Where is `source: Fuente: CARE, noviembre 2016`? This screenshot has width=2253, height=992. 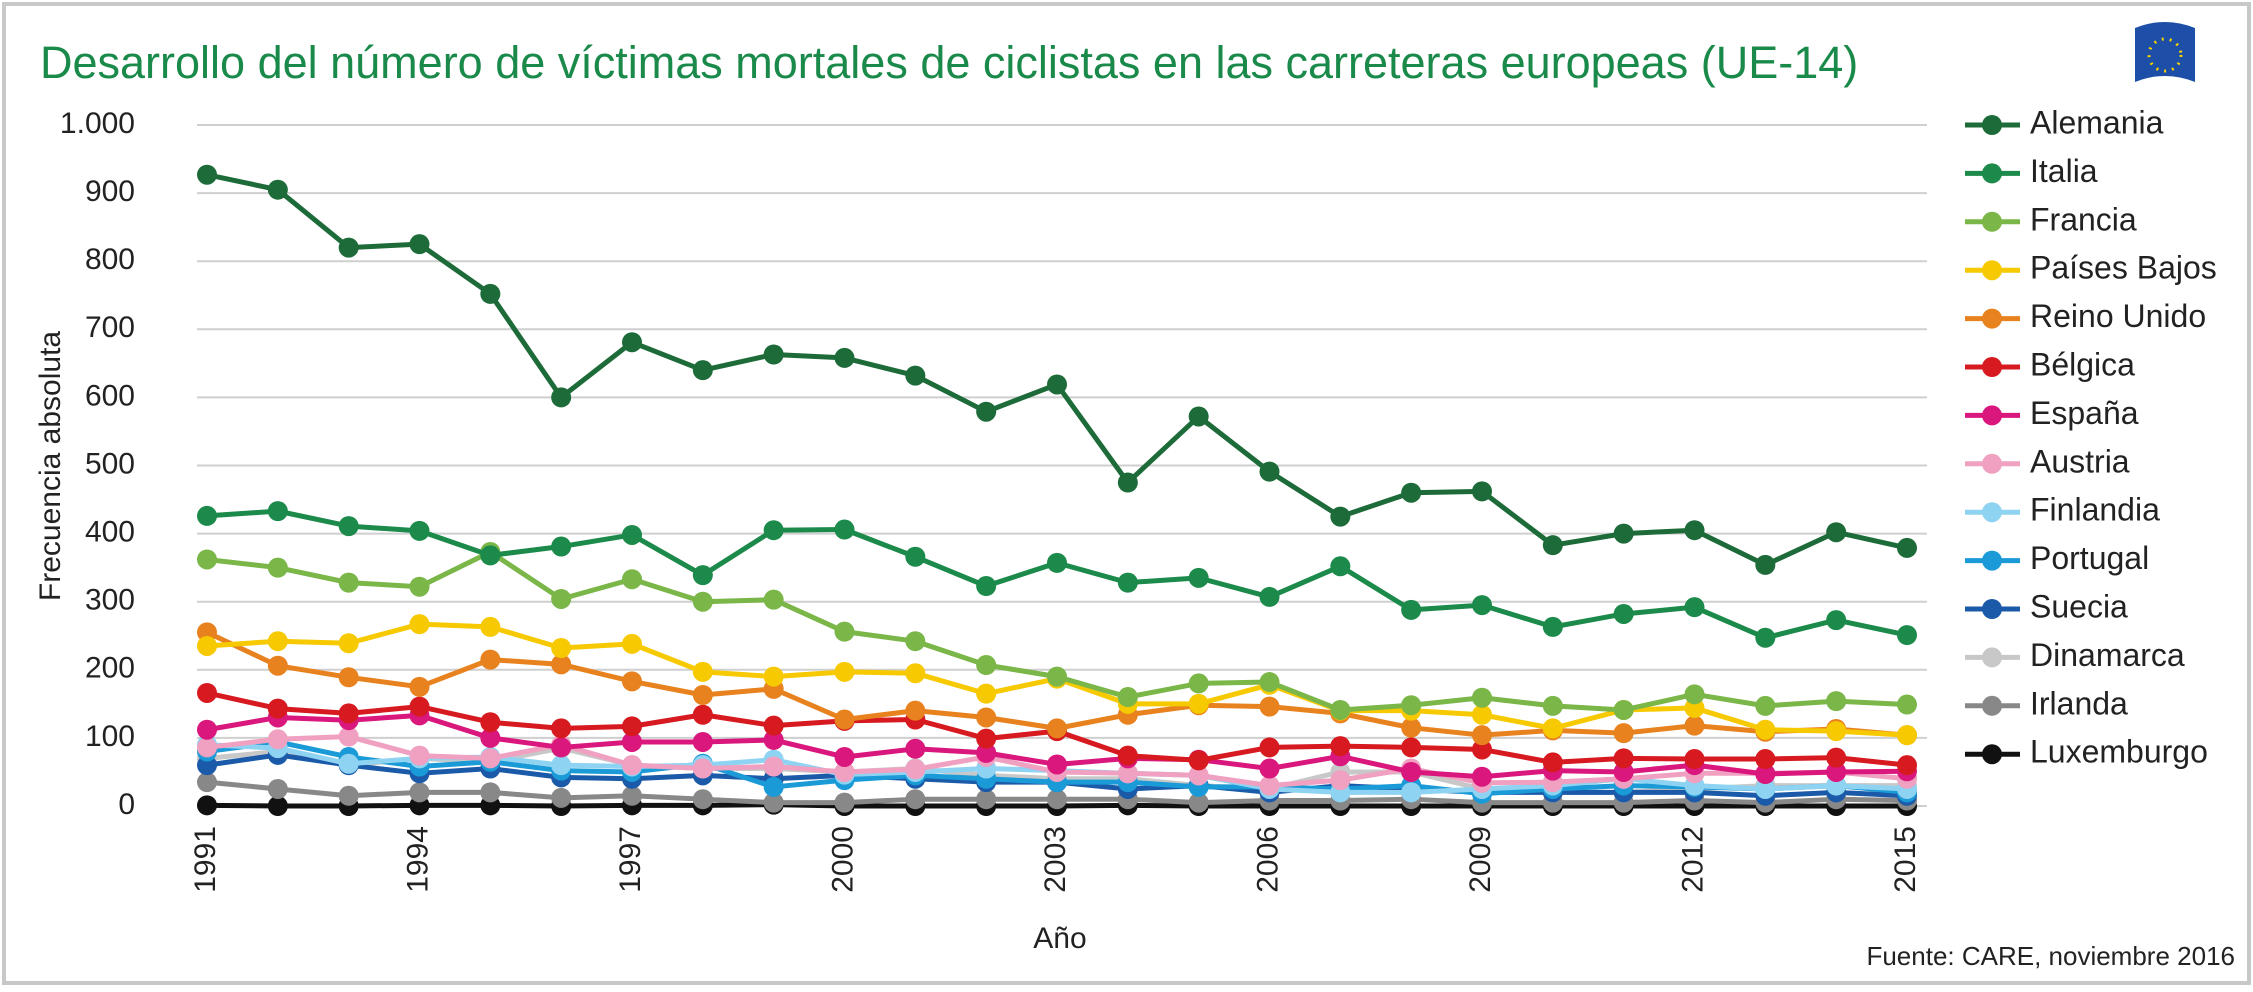
source: Fuente: CARE, noviembre 2016 is located at coordinates (2050, 956).